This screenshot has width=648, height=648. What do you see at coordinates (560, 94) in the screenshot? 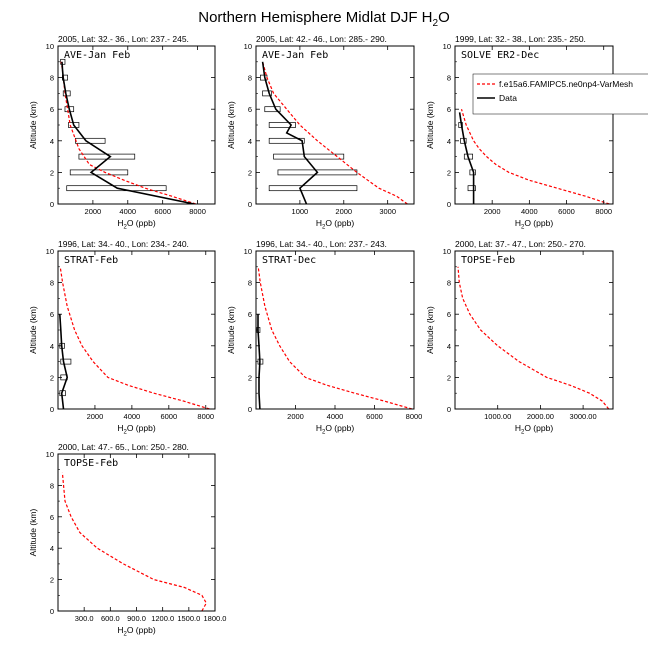
I see `legend-box` at bounding box center [560, 94].